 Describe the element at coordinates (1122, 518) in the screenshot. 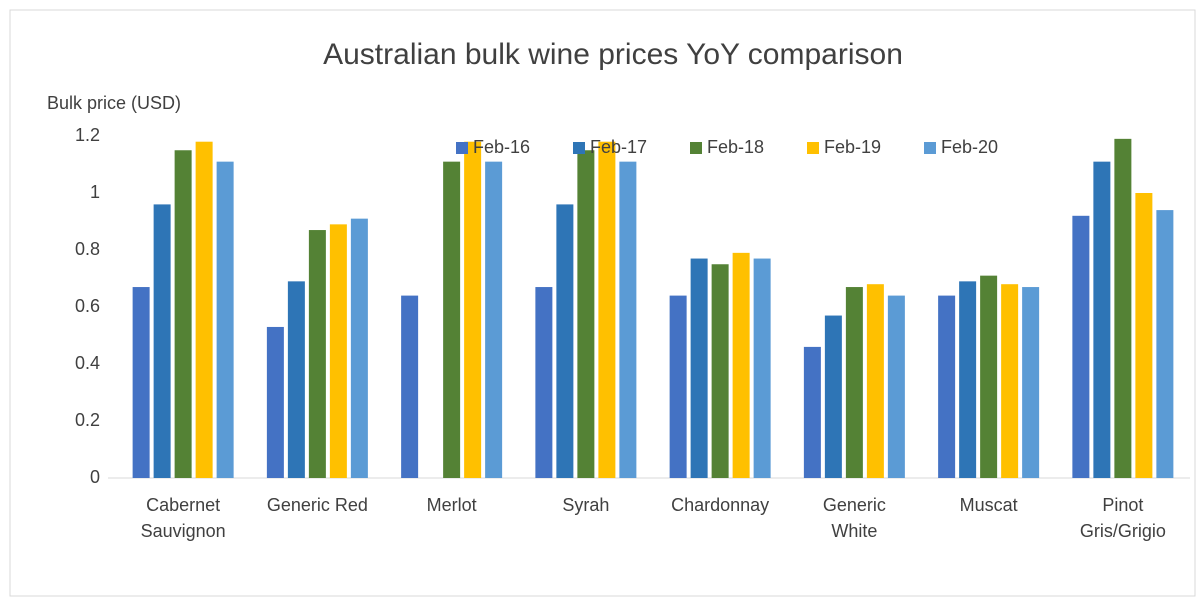

I see `x-tick-label: Pinot Gris/Grigio` at that location.